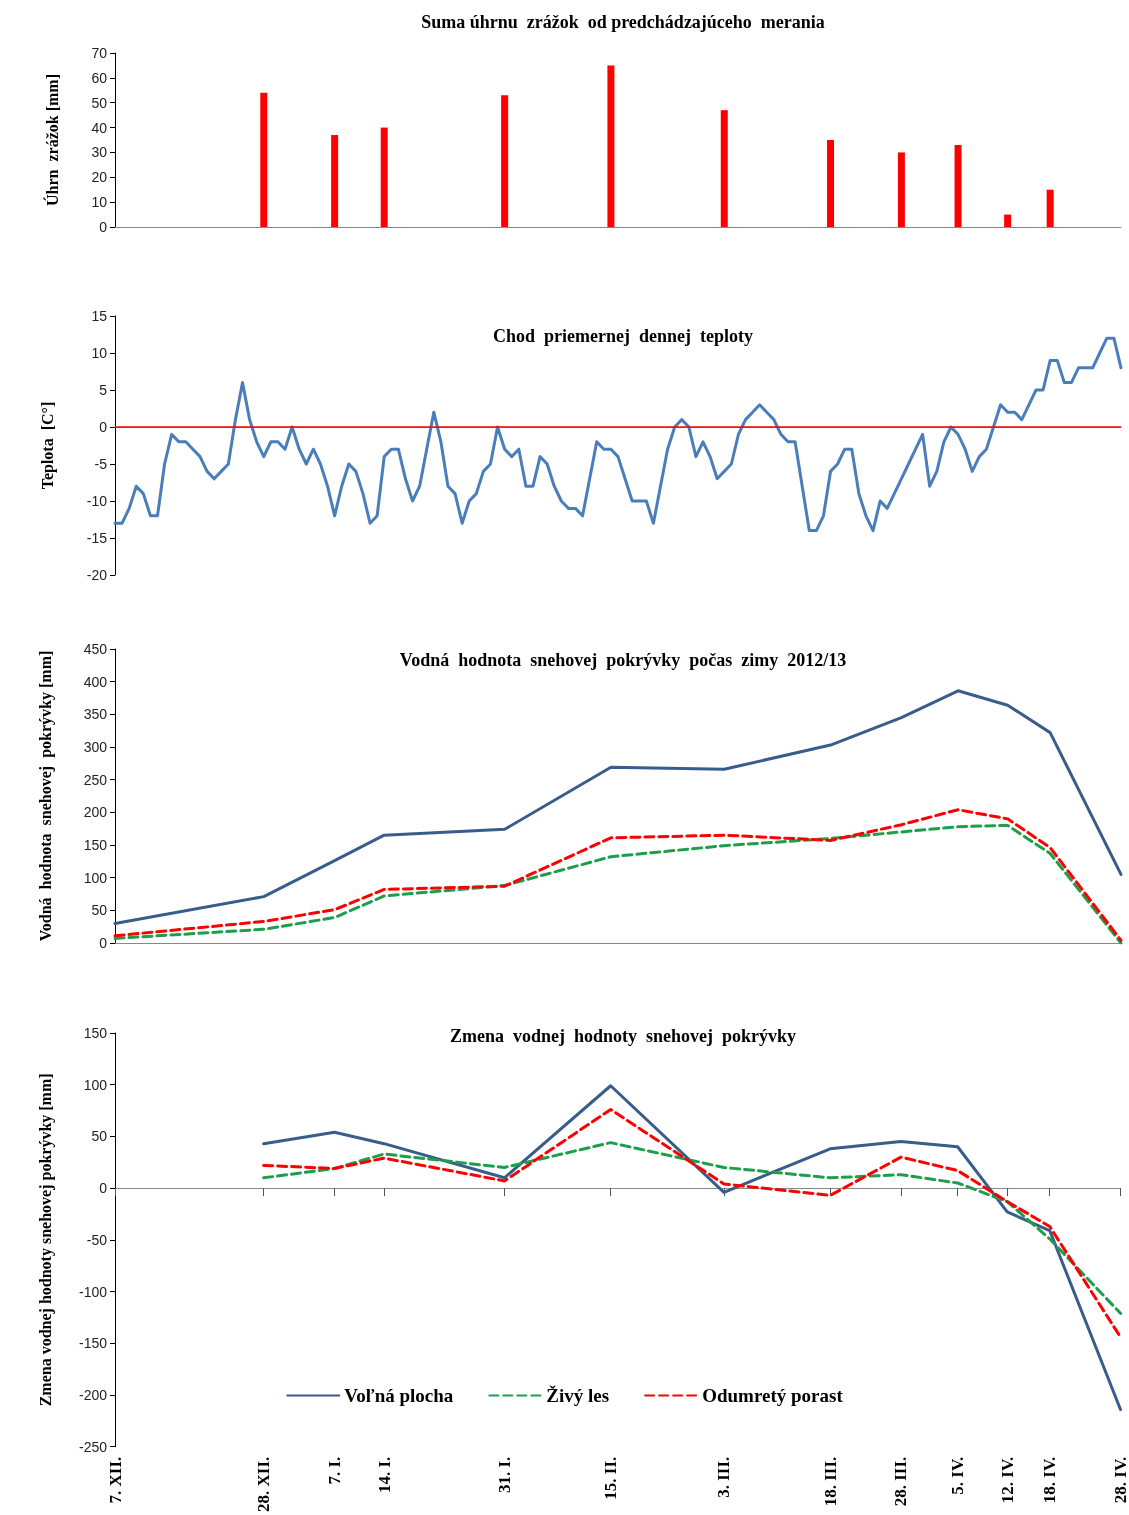  I want to click on x-tick-label: 15. II., so click(611, 1478).